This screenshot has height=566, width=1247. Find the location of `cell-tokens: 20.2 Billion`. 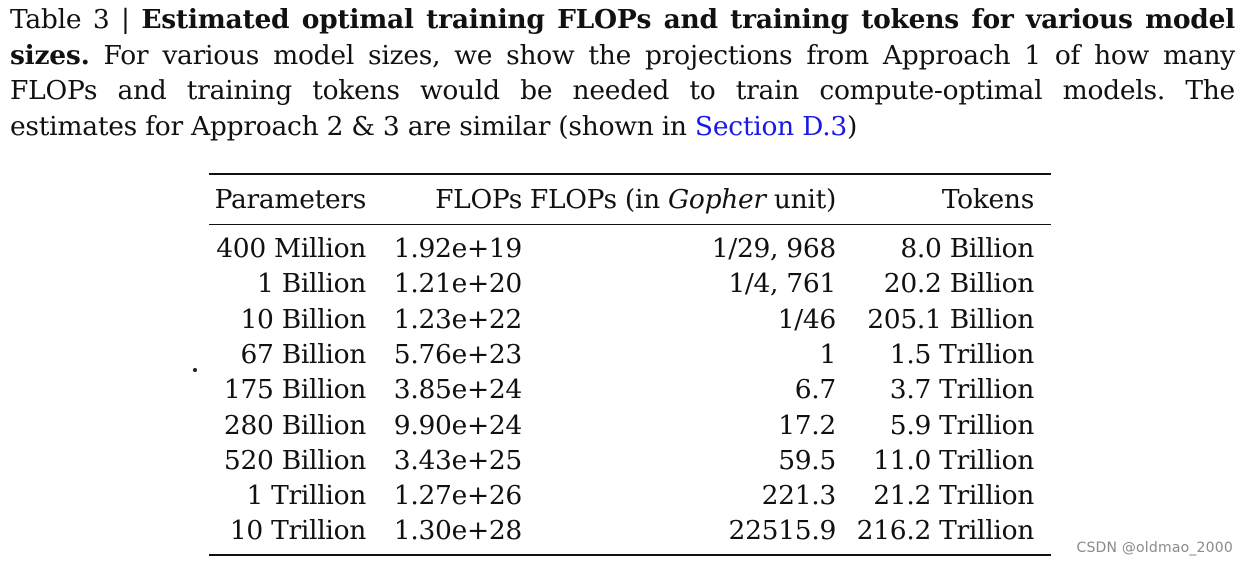

cell-tokens: 20.2 Billion is located at coordinates (959, 284).